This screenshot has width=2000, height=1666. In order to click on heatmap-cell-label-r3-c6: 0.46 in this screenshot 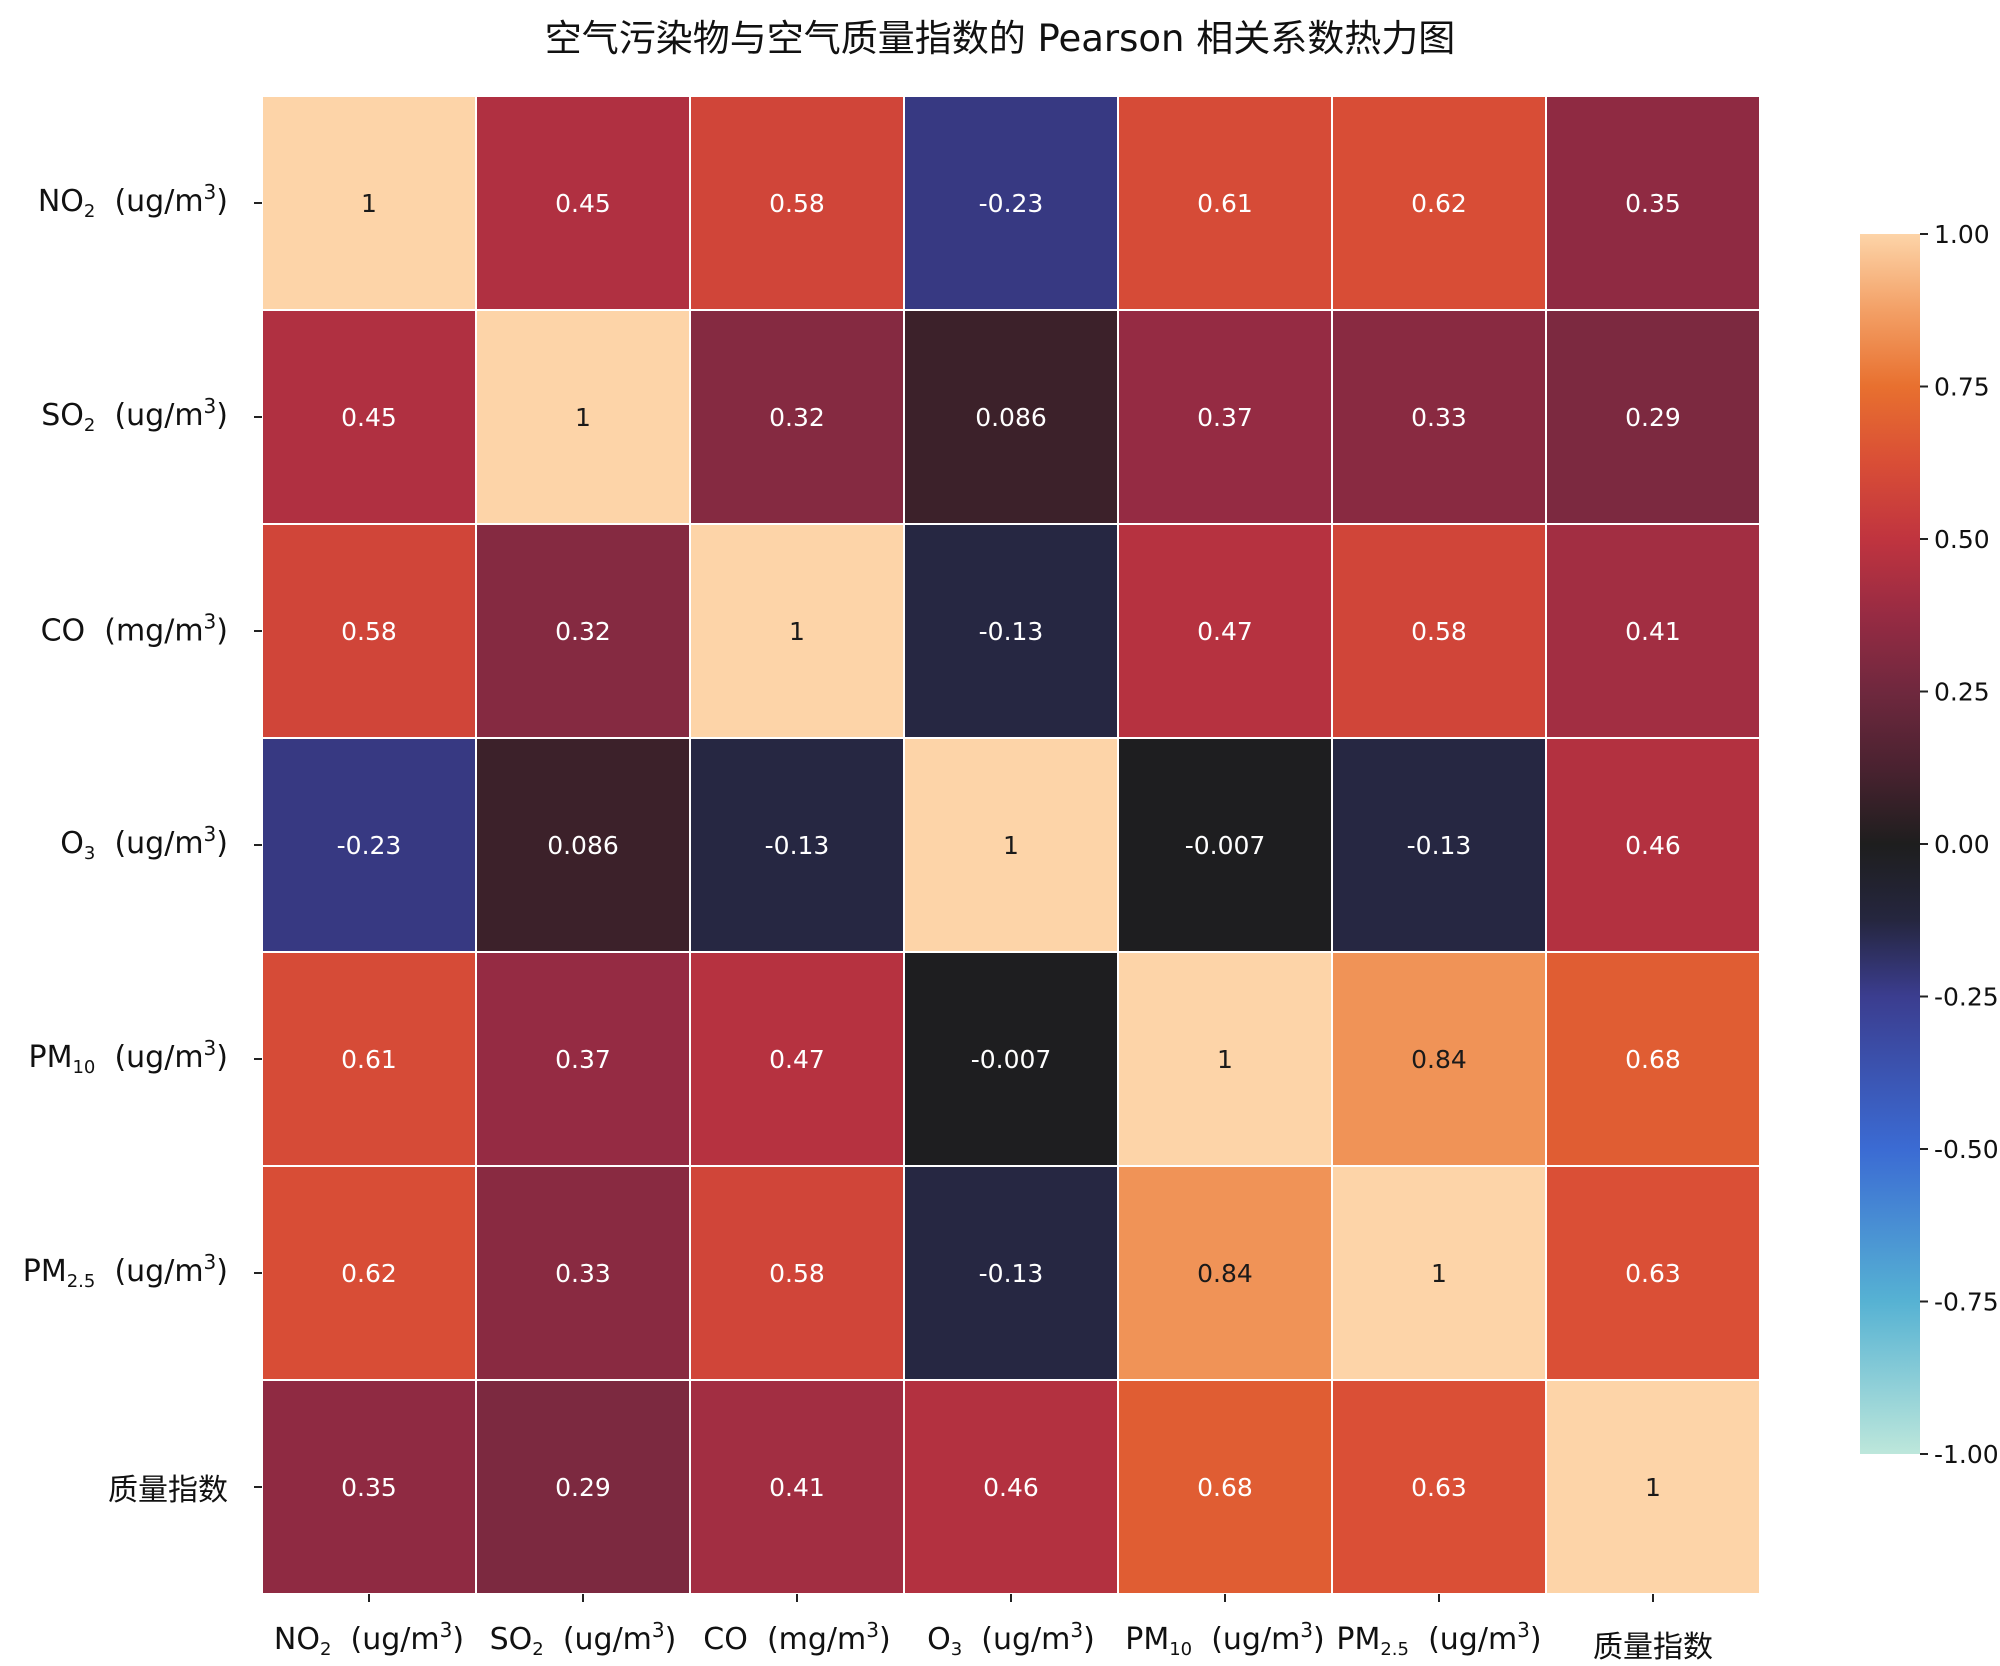, I will do `click(1653, 845)`.